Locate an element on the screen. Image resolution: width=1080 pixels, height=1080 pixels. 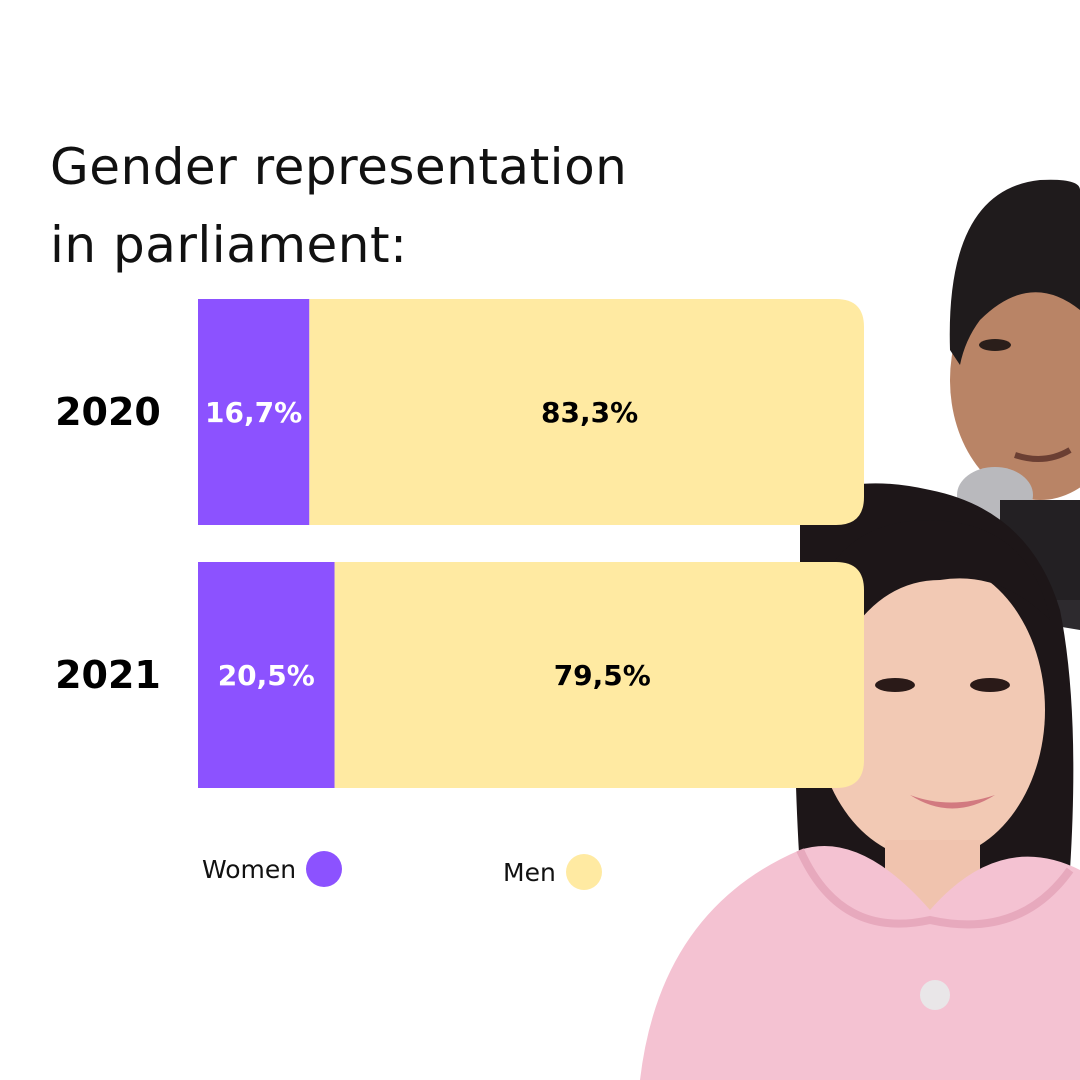
bar-men-2021 is located at coordinates (599, 675).